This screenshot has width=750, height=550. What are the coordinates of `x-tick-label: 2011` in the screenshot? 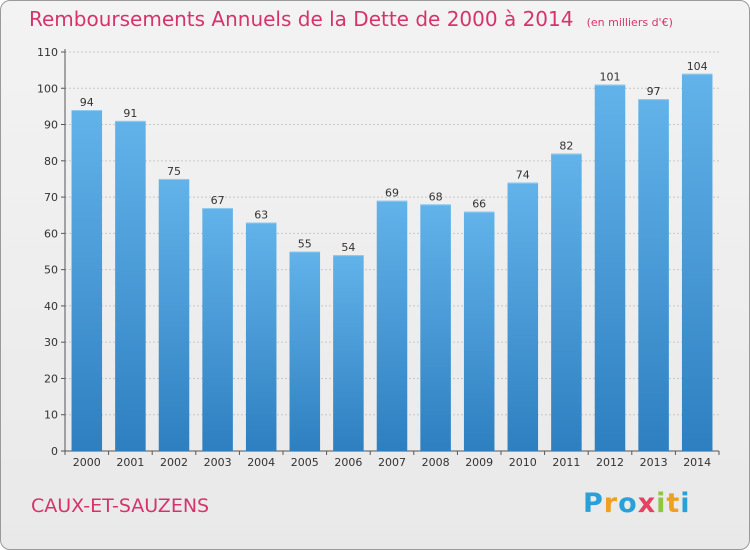 It's located at (566, 462).